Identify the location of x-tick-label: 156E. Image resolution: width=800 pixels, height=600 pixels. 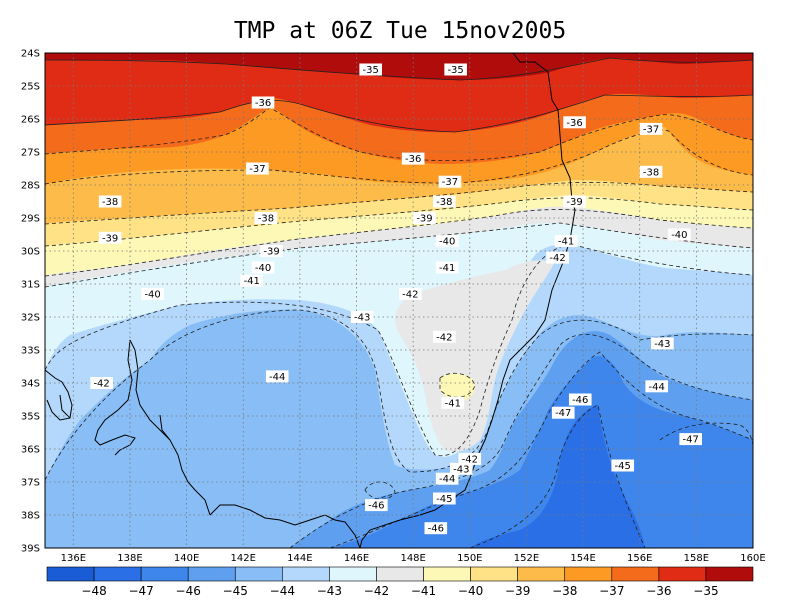
(639, 558).